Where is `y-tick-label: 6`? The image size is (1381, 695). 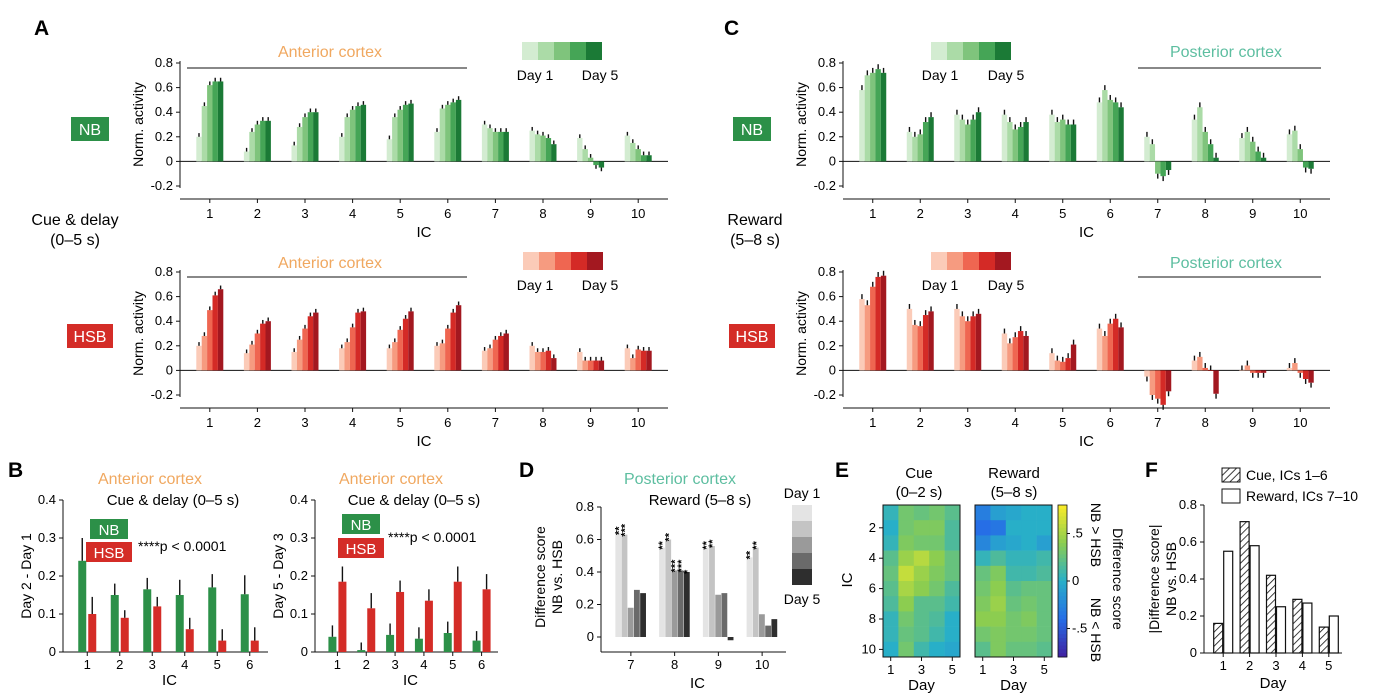 y-tick-label: 6 is located at coordinates (872, 588).